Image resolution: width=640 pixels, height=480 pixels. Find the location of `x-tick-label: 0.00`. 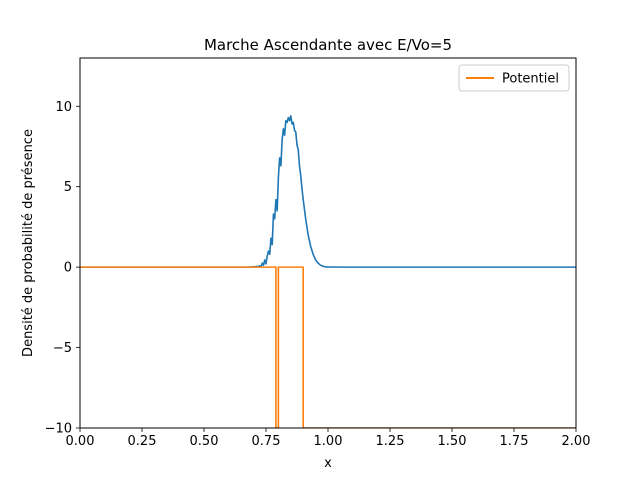

x-tick-label: 0.00 is located at coordinates (80, 441).